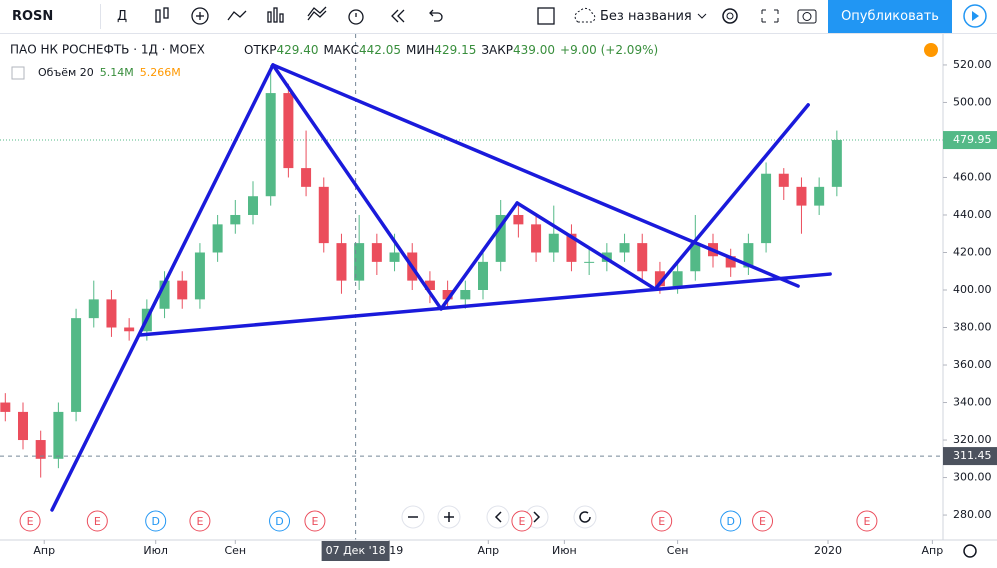 This screenshot has width=997, height=568. I want to click on y-tick-label: 520.00, so click(972, 64).